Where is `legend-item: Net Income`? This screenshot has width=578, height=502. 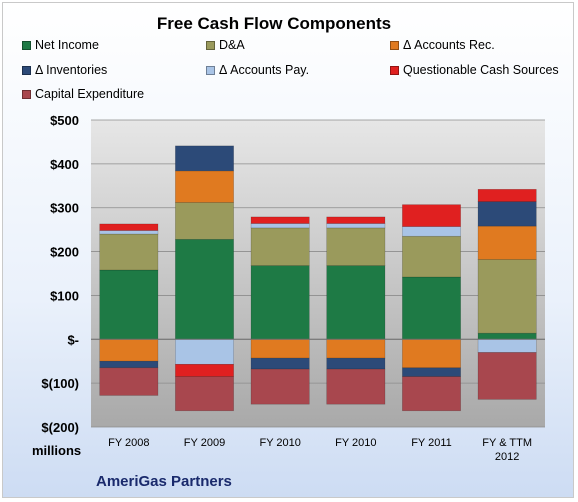 legend-item: Net Income is located at coordinates (60, 45).